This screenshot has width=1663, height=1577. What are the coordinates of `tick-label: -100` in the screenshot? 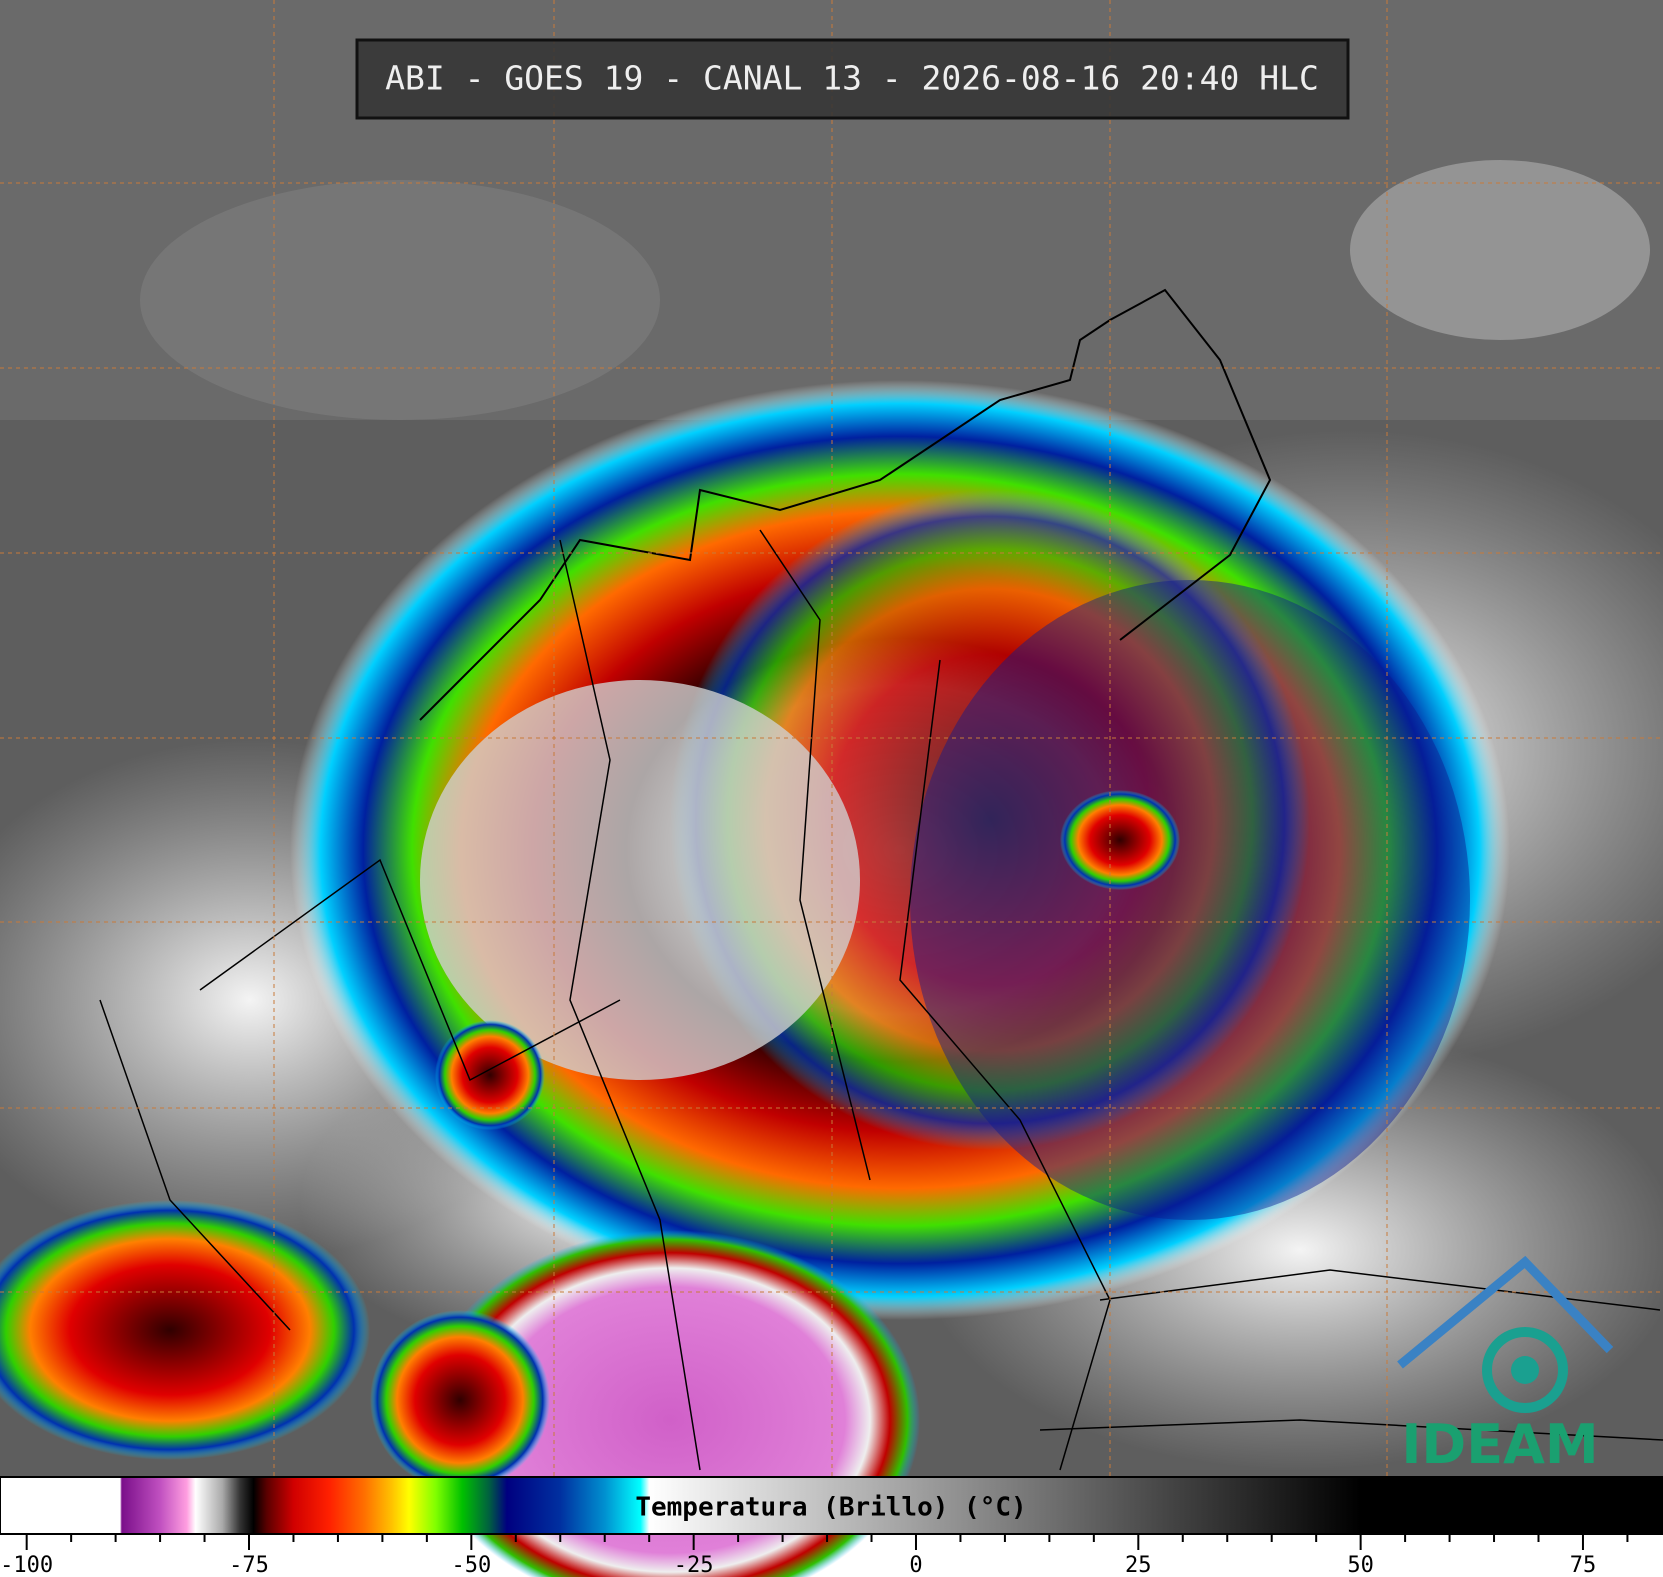 It's located at (26, 1565).